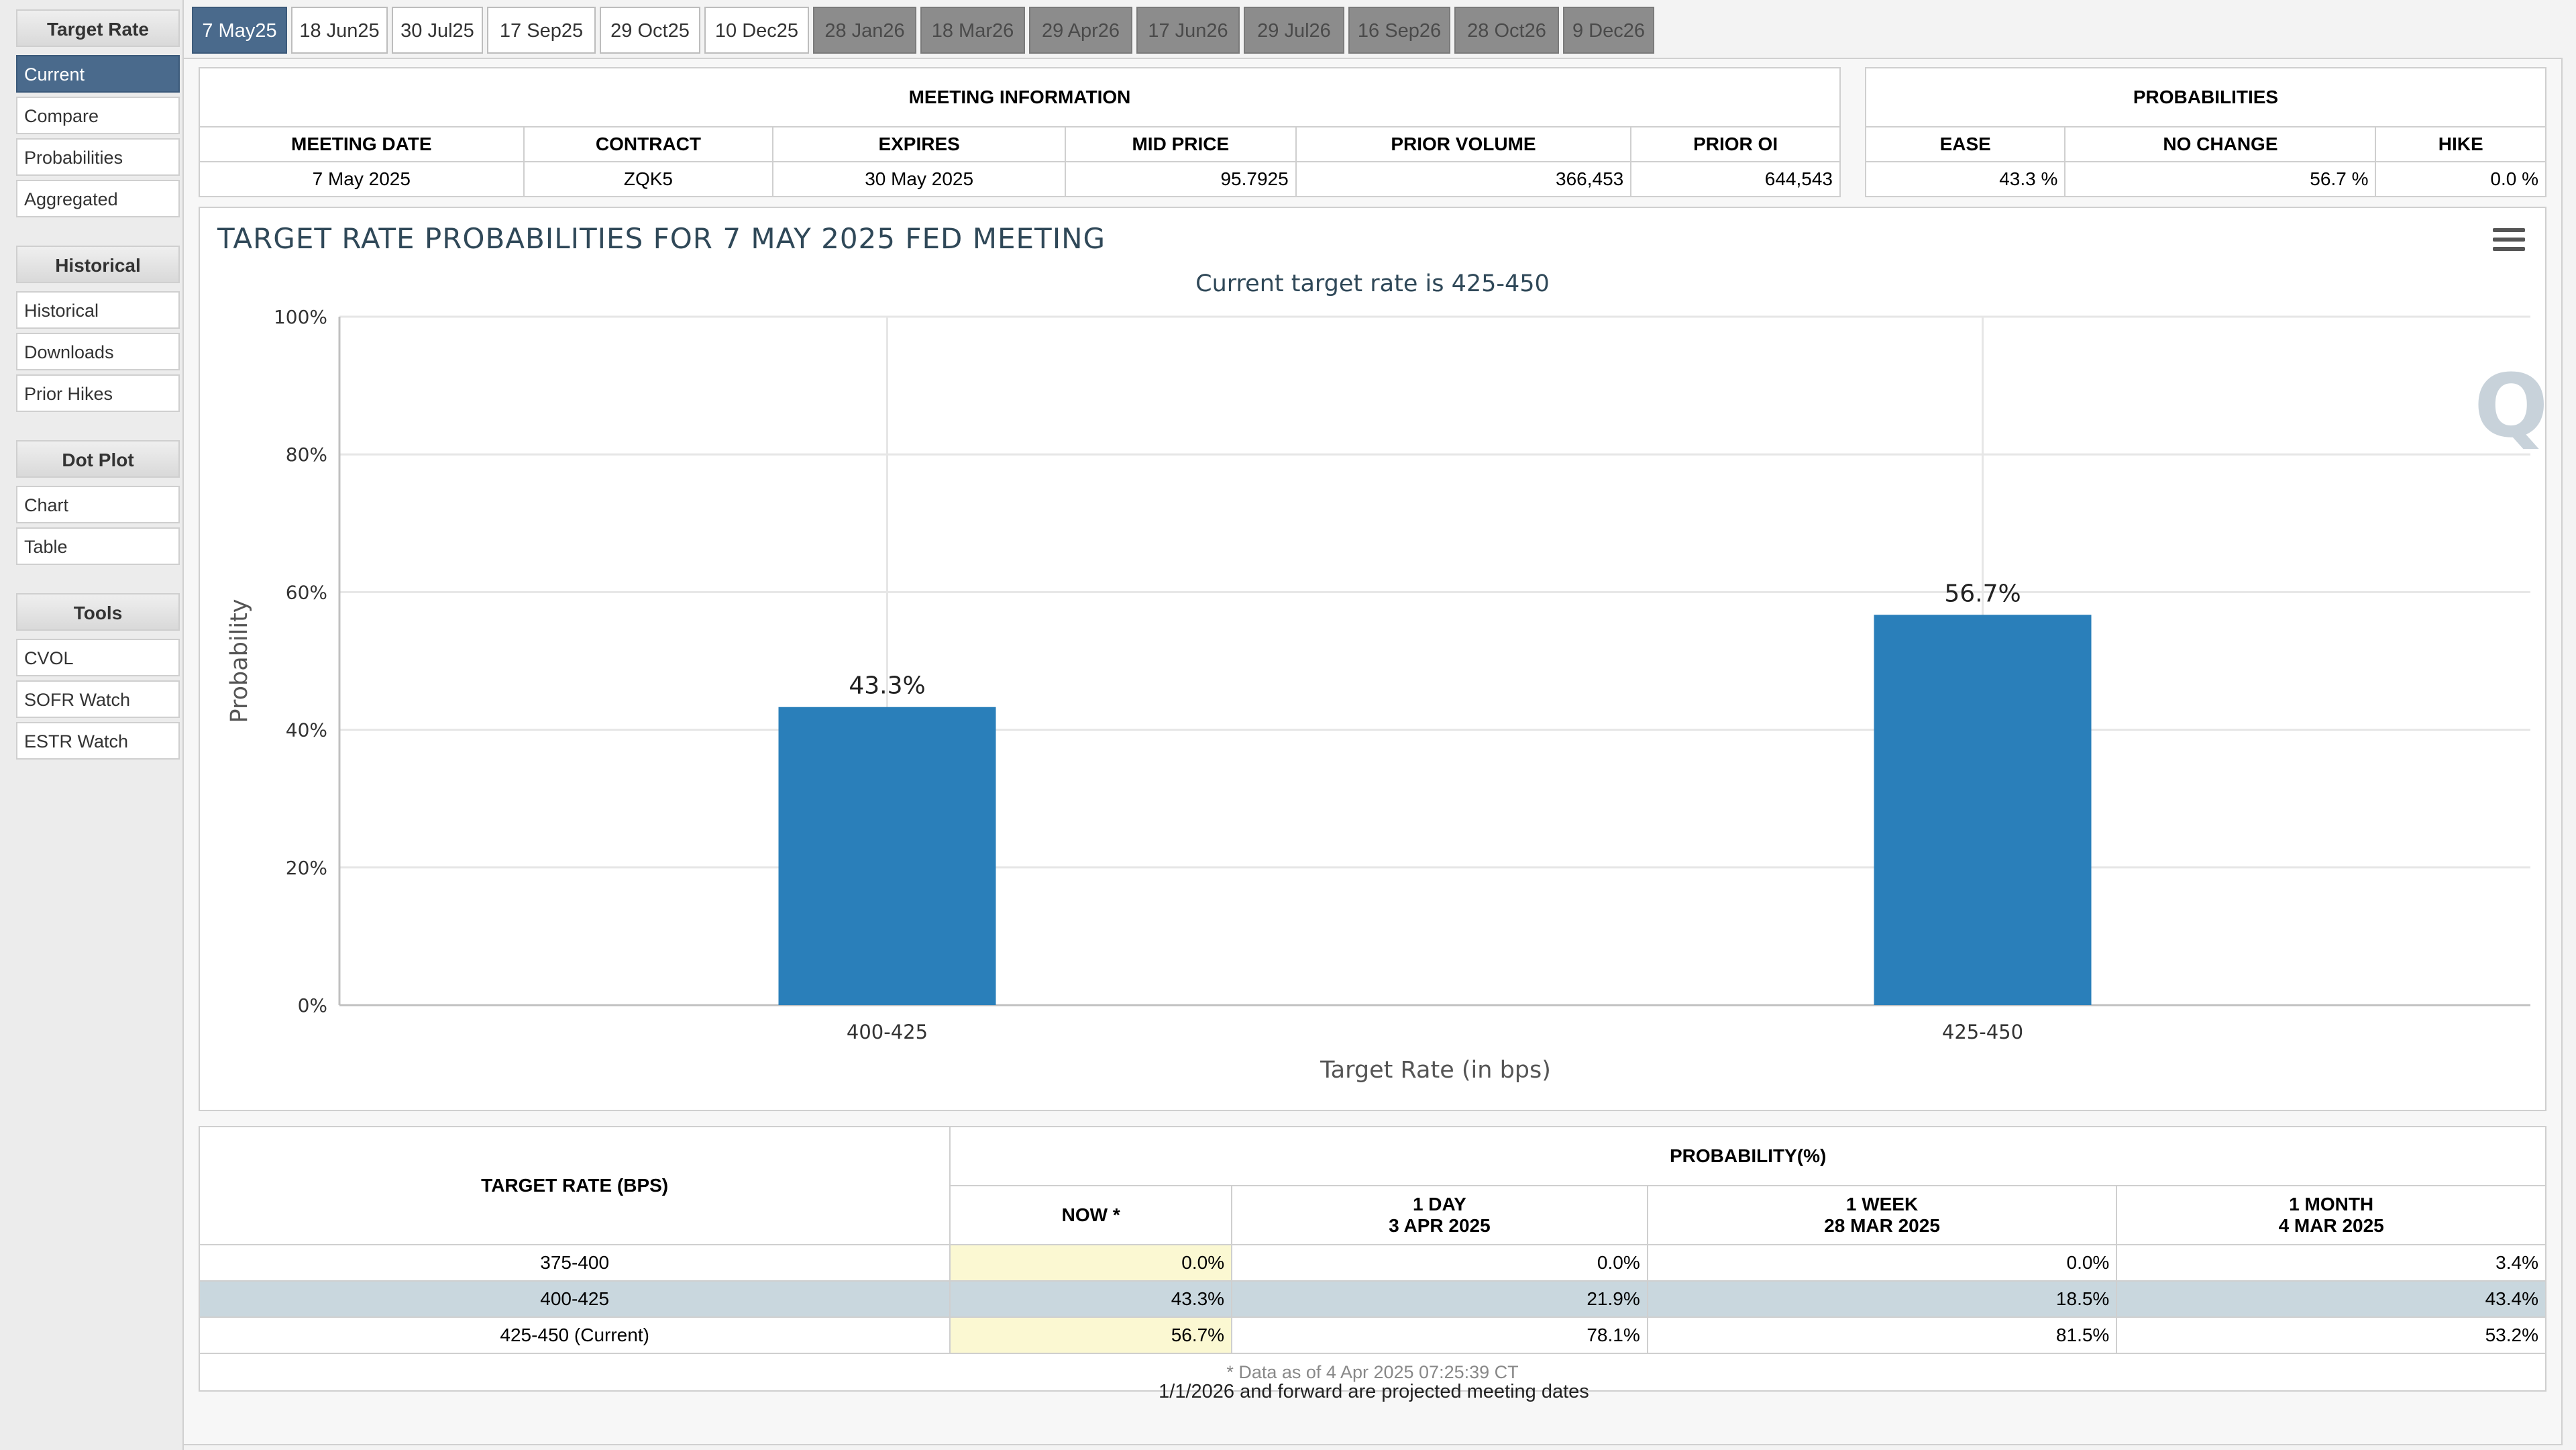  What do you see at coordinates (306, 592) in the screenshot?
I see `y-tick-label: 60%` at bounding box center [306, 592].